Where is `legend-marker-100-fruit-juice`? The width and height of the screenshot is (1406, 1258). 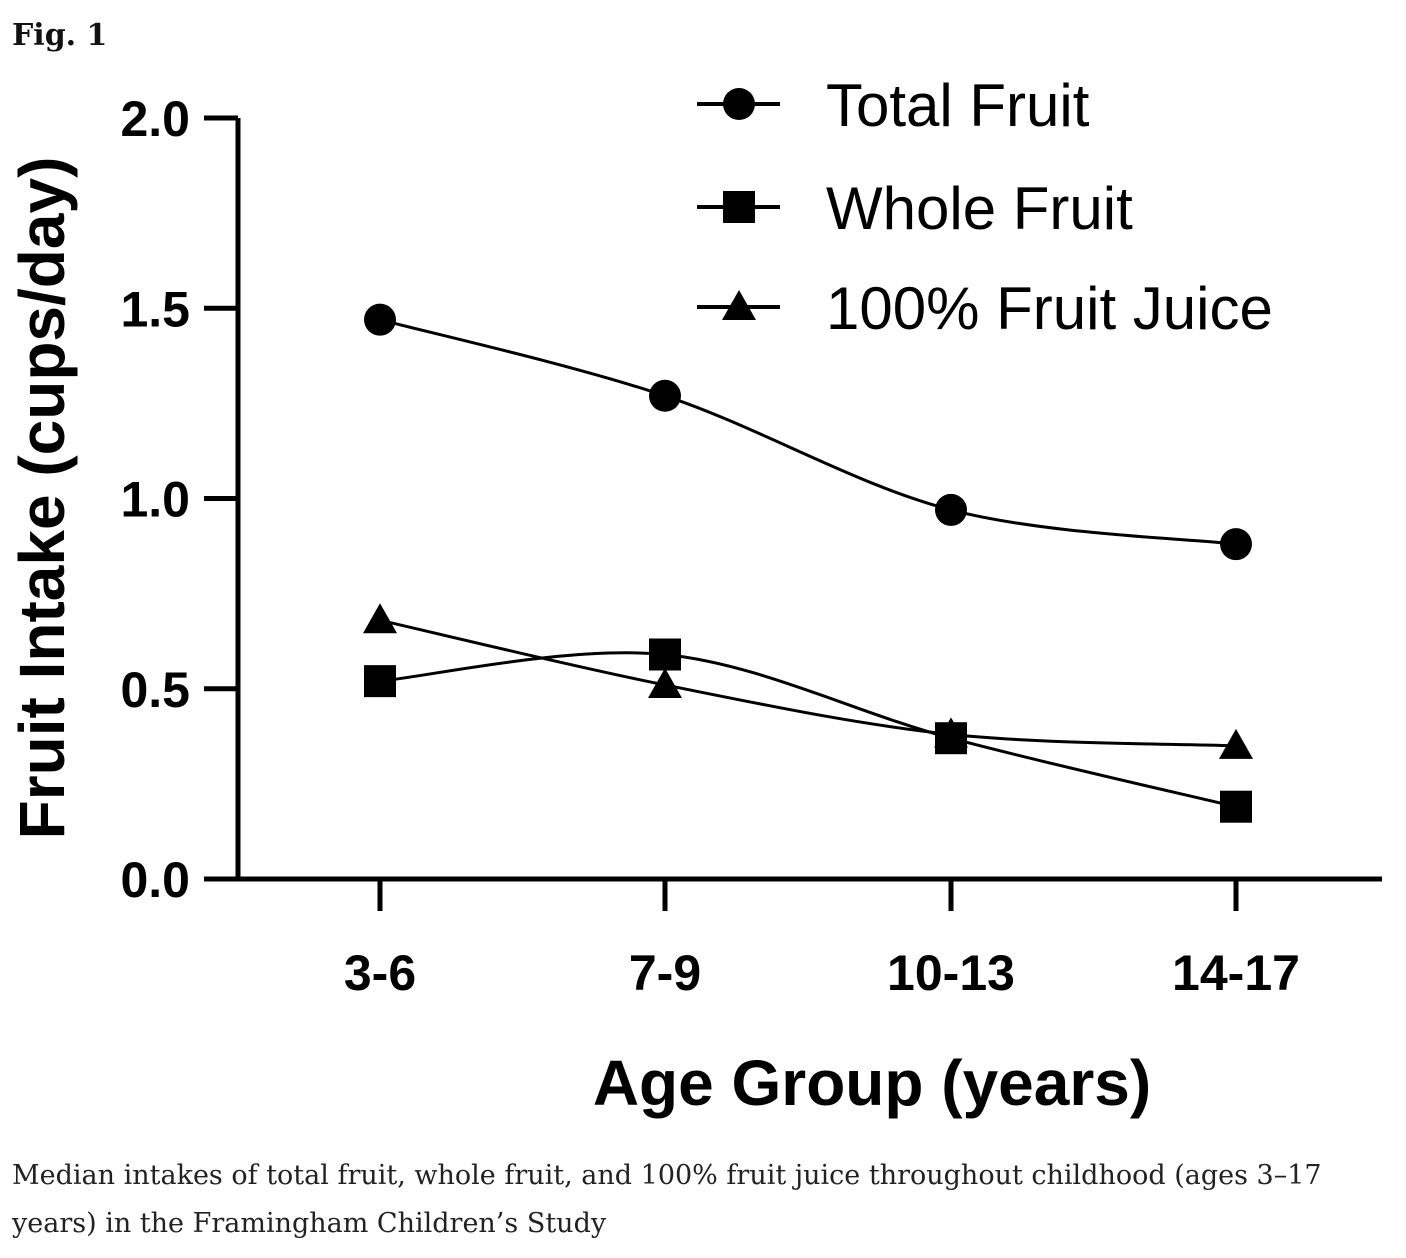
legend-marker-100-fruit-juice is located at coordinates (739, 305).